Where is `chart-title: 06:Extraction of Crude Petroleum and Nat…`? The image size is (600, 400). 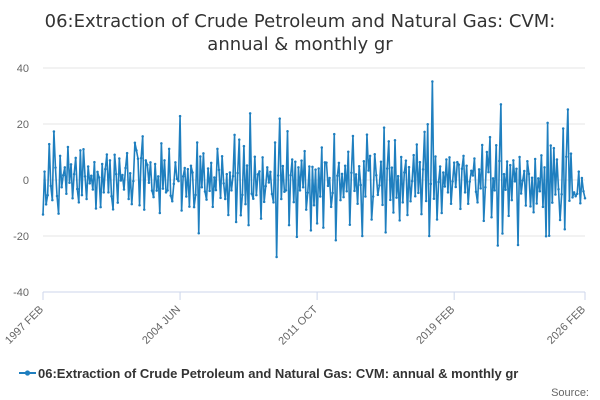 chart-title: 06:Extraction of Crude Petroleum and Nat… is located at coordinates (300, 33).